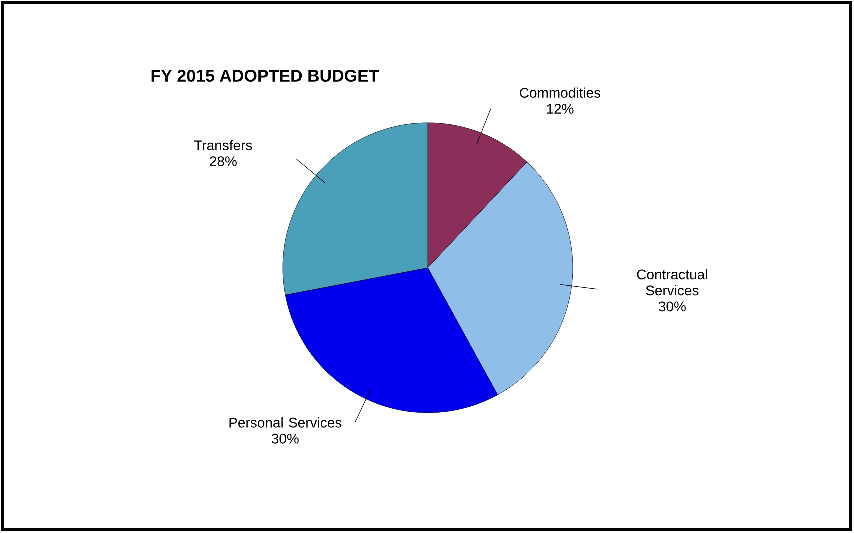 This screenshot has height=533, width=854. Describe the element at coordinates (266, 76) in the screenshot. I see `chart-title: FY 2015 ADOPTED BUDGET` at that location.